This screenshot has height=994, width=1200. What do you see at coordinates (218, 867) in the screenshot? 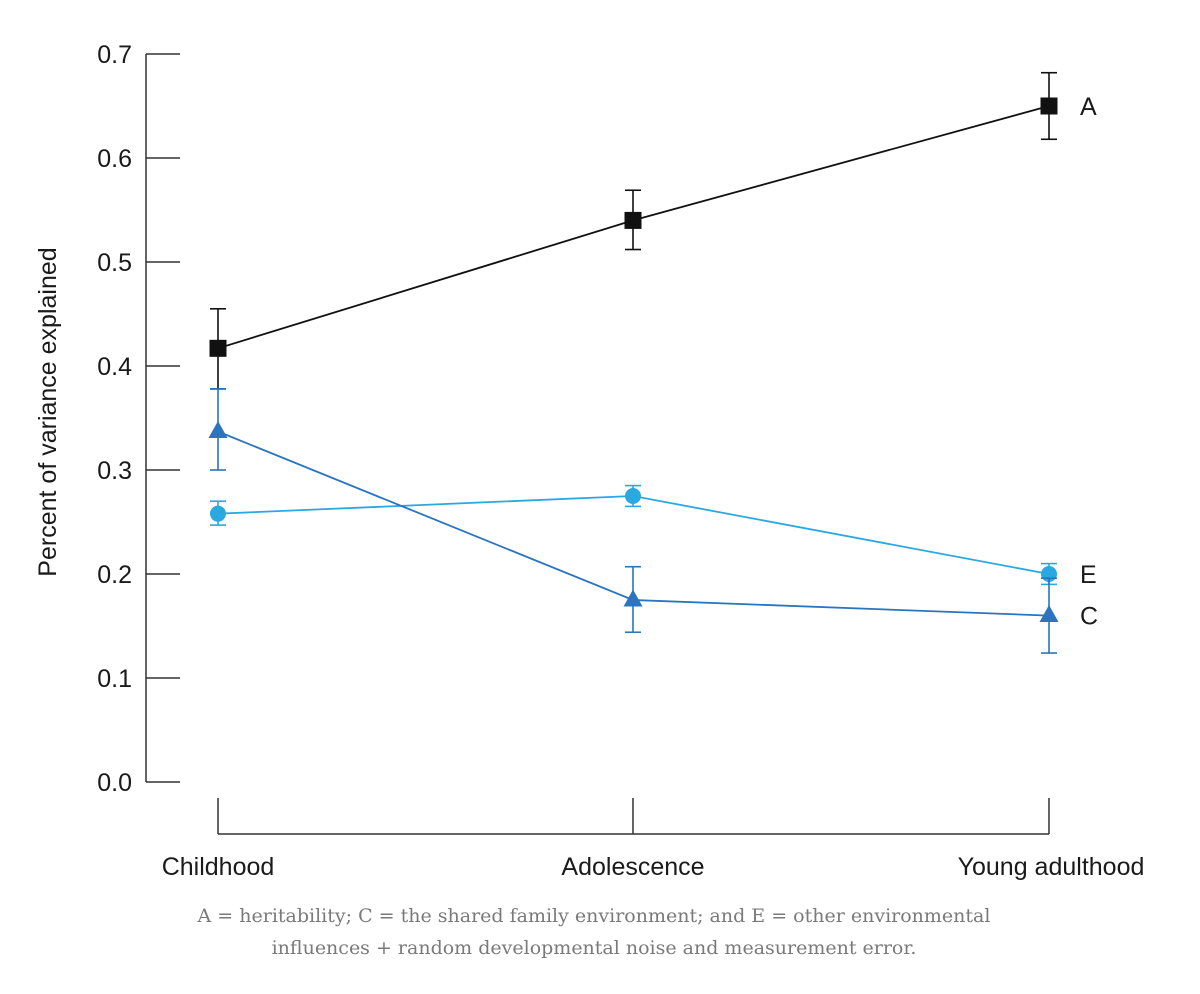
I see `x-tick-label: Childhood` at bounding box center [218, 867].